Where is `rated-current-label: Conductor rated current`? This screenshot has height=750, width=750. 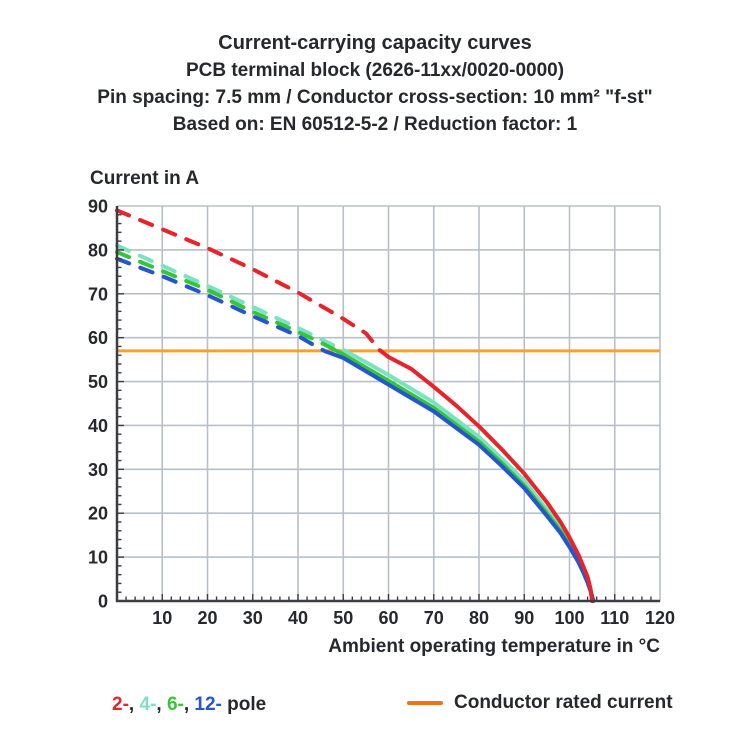
rated-current-label: Conductor rated current is located at coordinates (563, 702).